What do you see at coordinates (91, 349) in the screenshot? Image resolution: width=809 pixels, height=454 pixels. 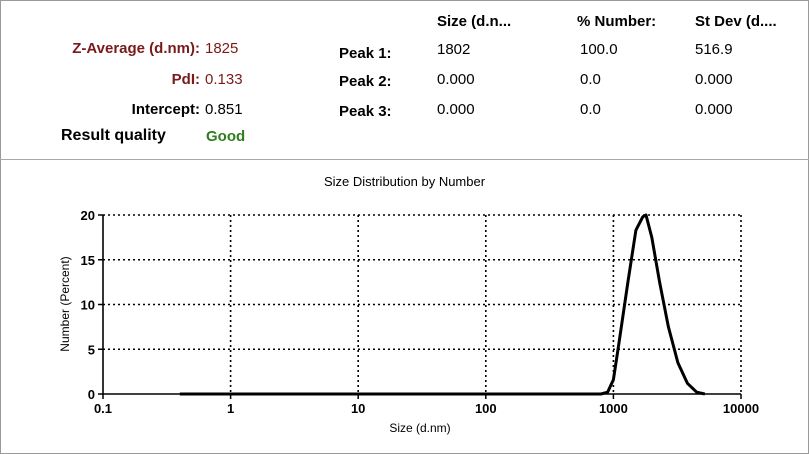 I see `y-tick-label: 5` at bounding box center [91, 349].